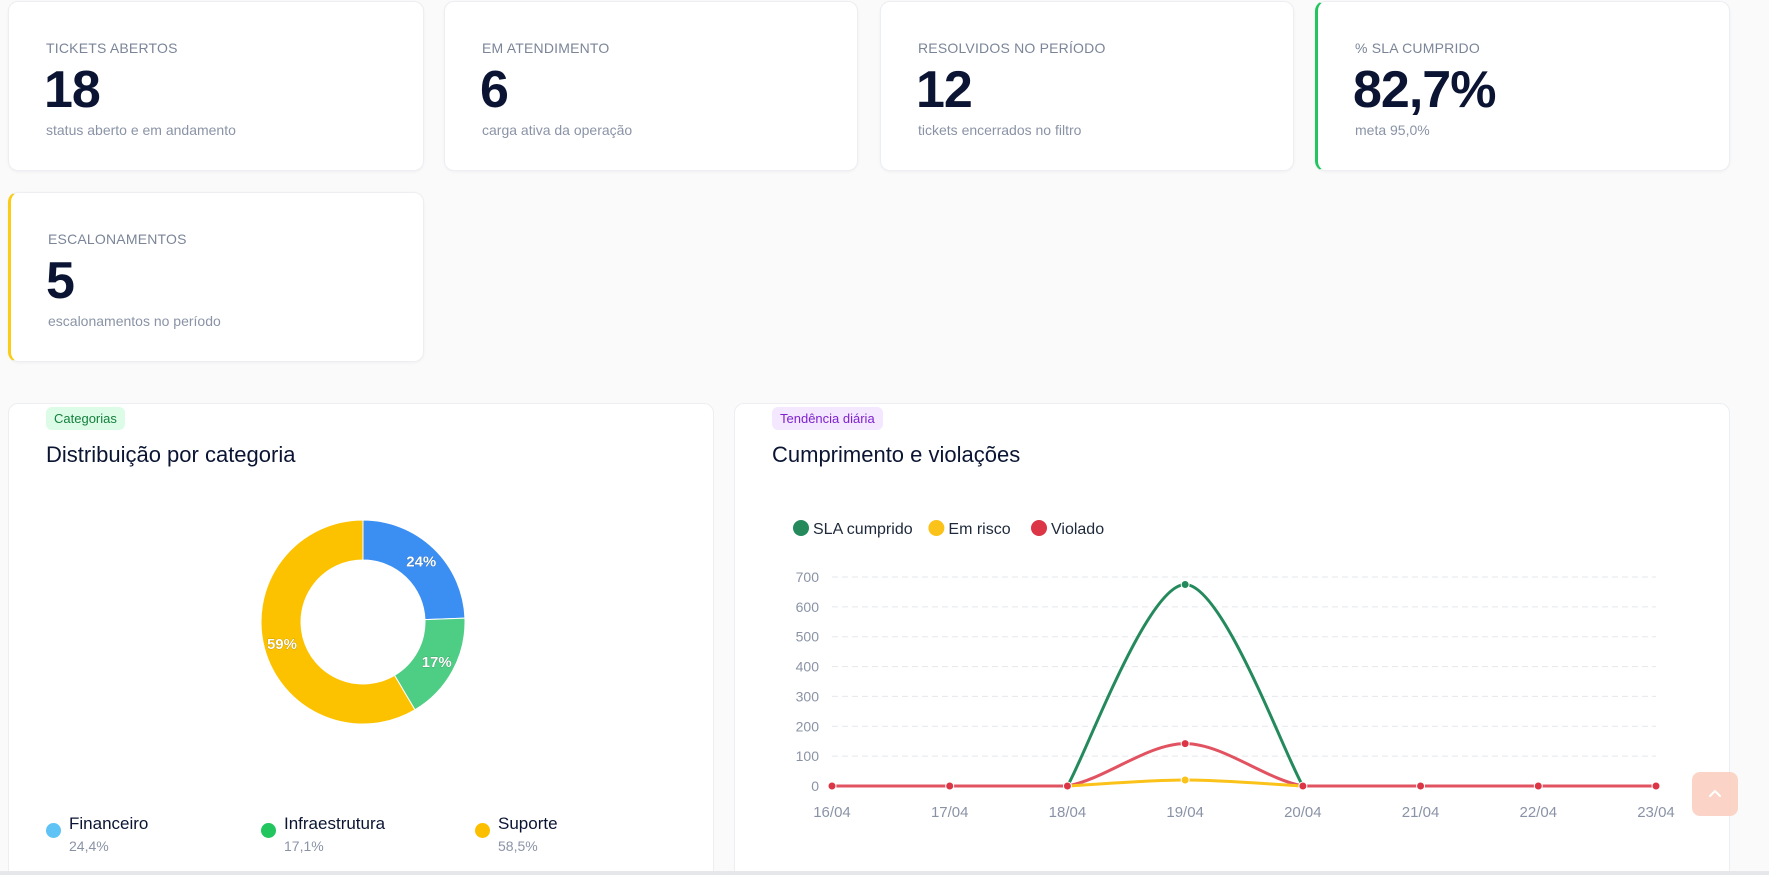 This screenshot has width=1769, height=875. I want to click on horizontal-scrollbar, so click(884, 873).